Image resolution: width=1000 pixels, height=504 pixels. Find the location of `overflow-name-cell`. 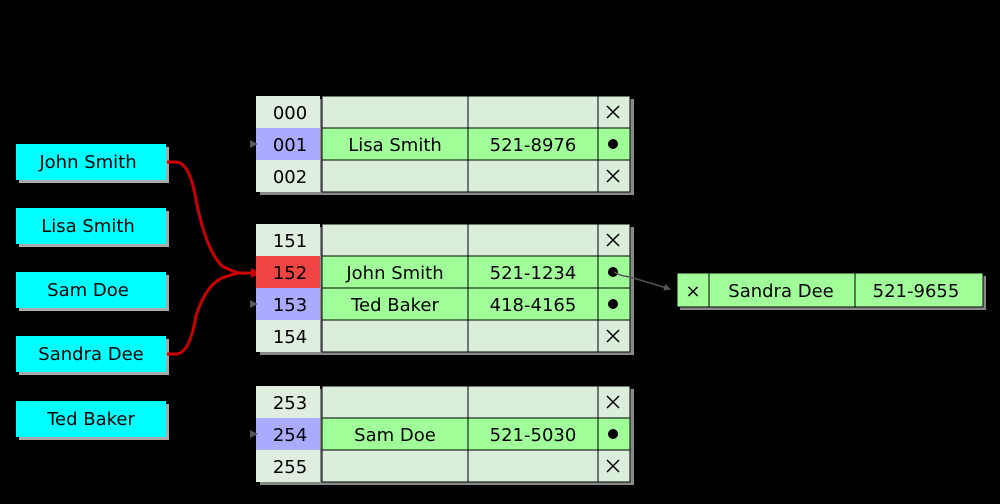

overflow-name-cell is located at coordinates (782, 290).